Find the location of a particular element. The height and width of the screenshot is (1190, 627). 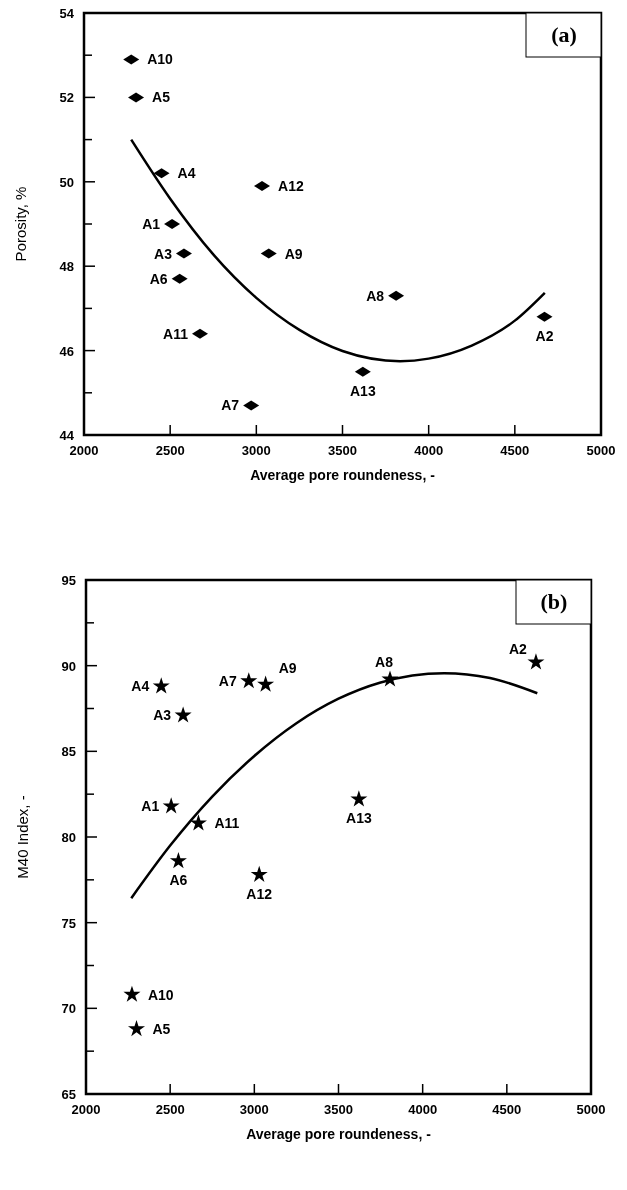

y-tick-label: 50 is located at coordinates (66, 182).